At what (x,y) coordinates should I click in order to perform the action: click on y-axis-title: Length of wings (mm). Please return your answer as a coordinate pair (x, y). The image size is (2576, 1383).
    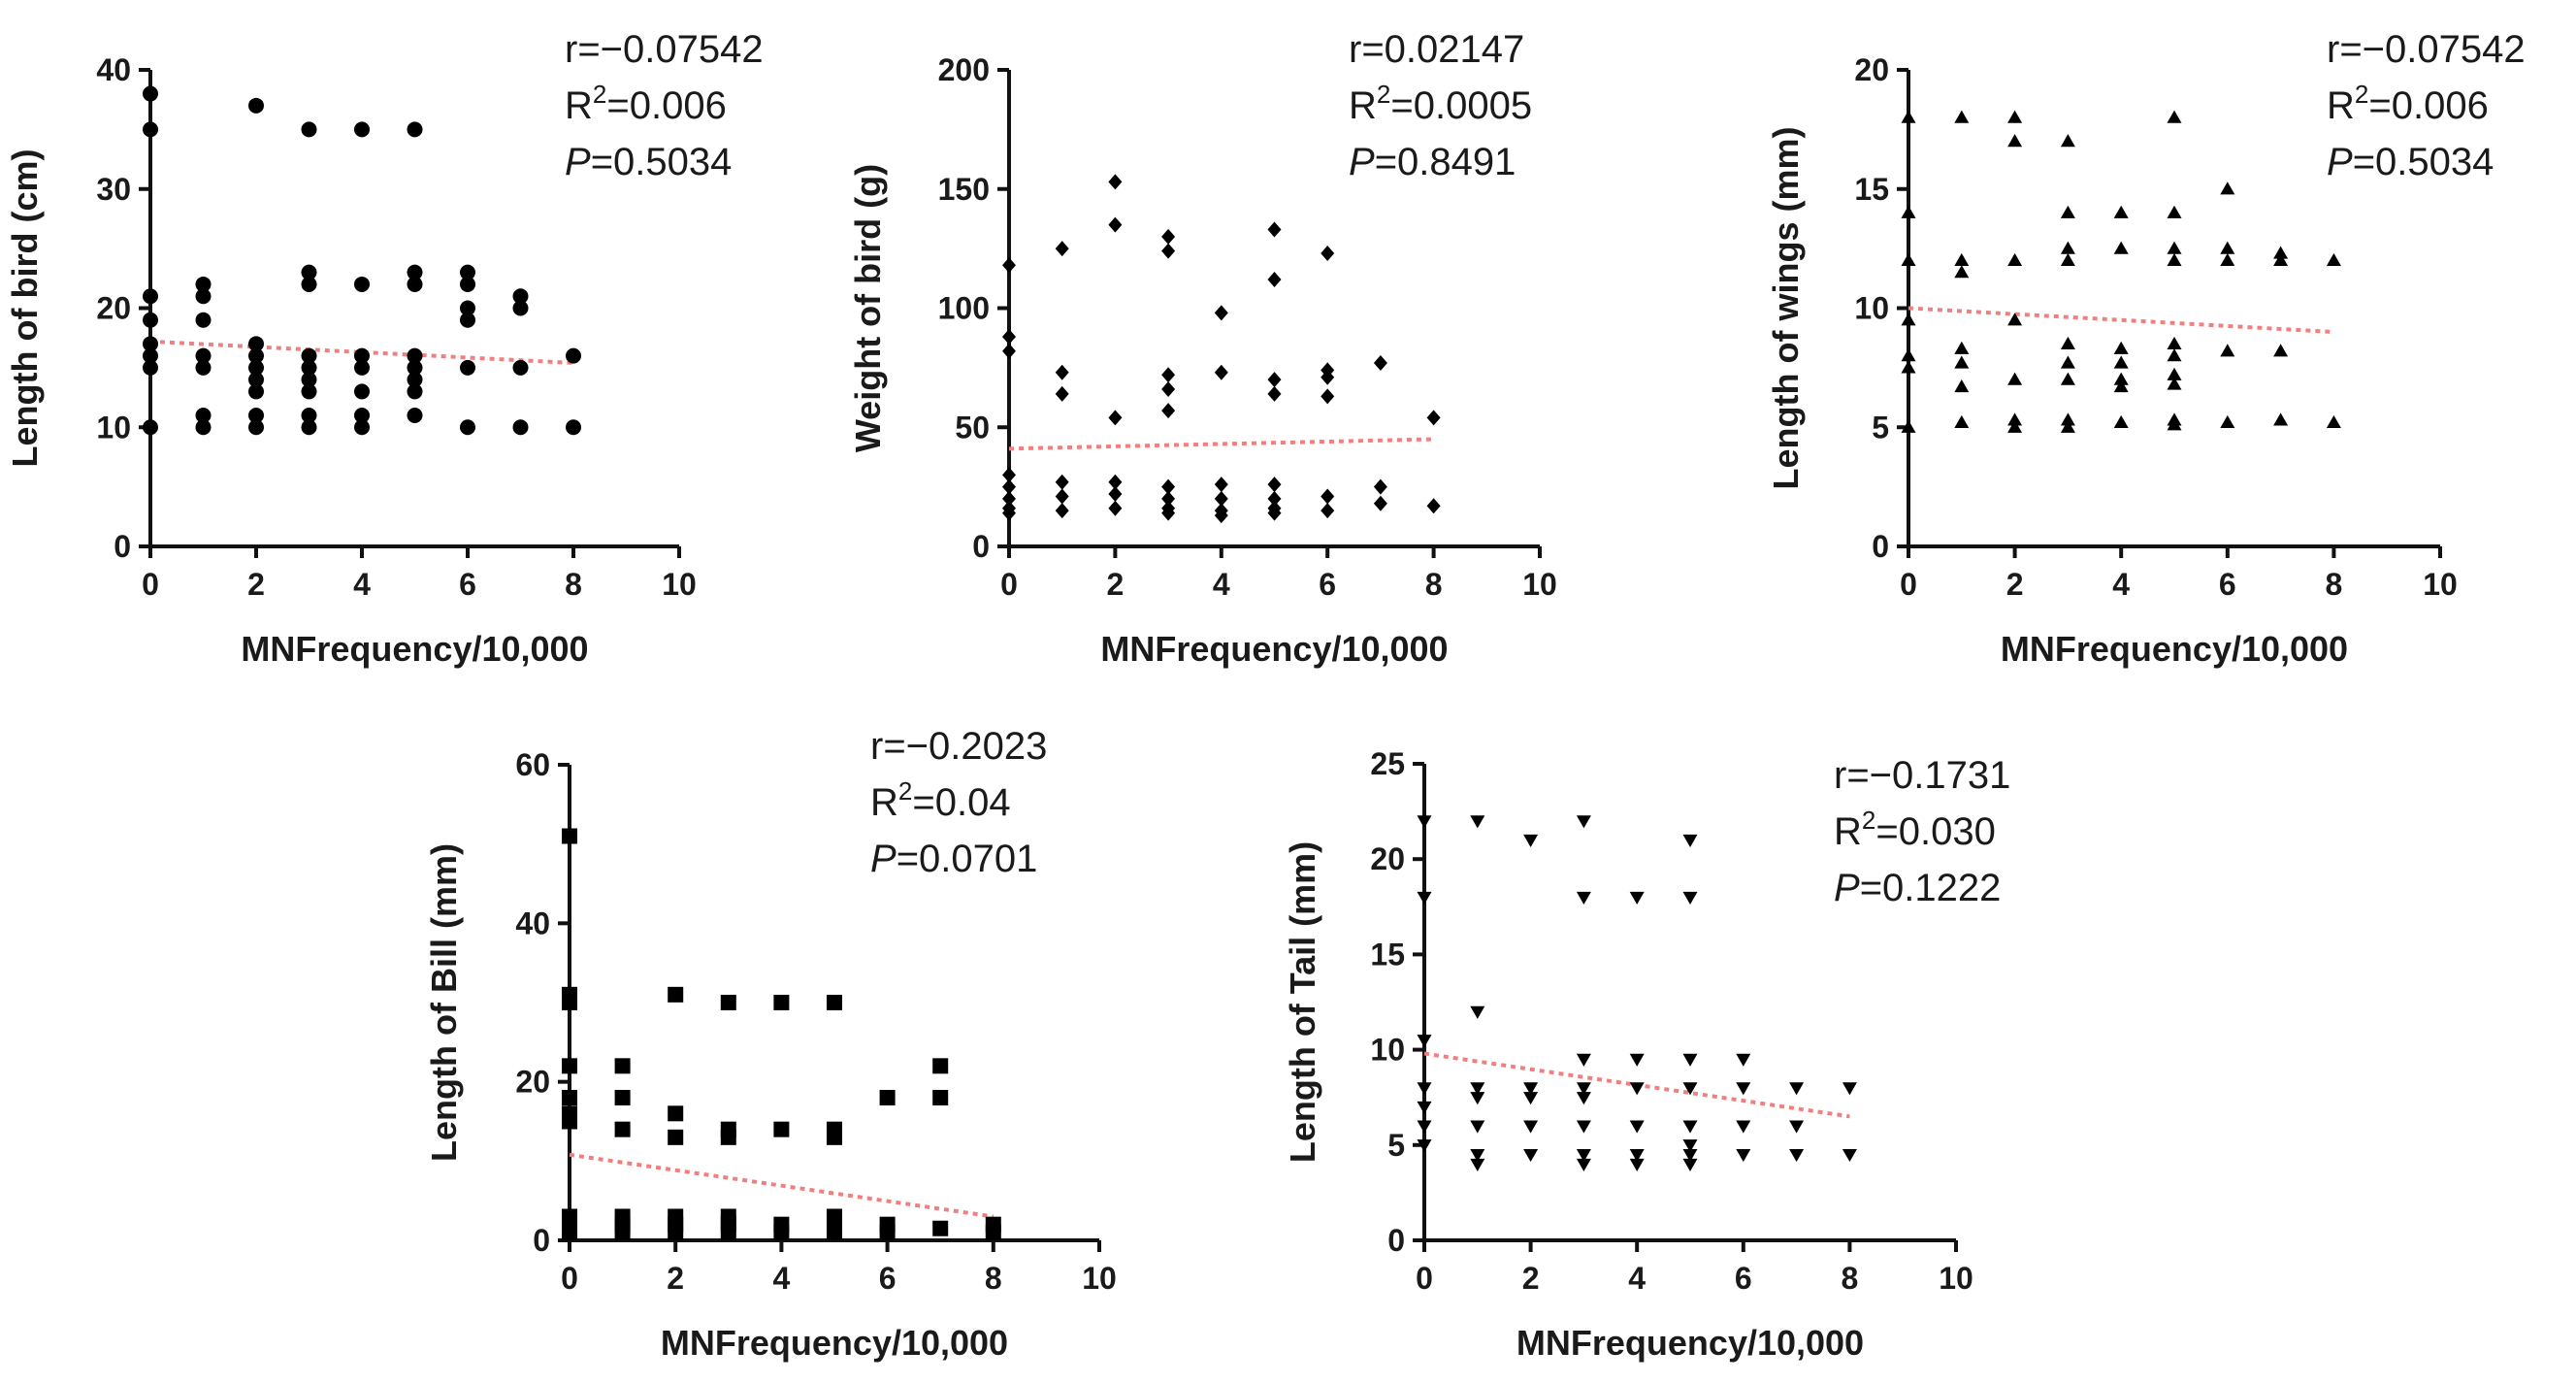
    Looking at the image, I should click on (1786, 308).